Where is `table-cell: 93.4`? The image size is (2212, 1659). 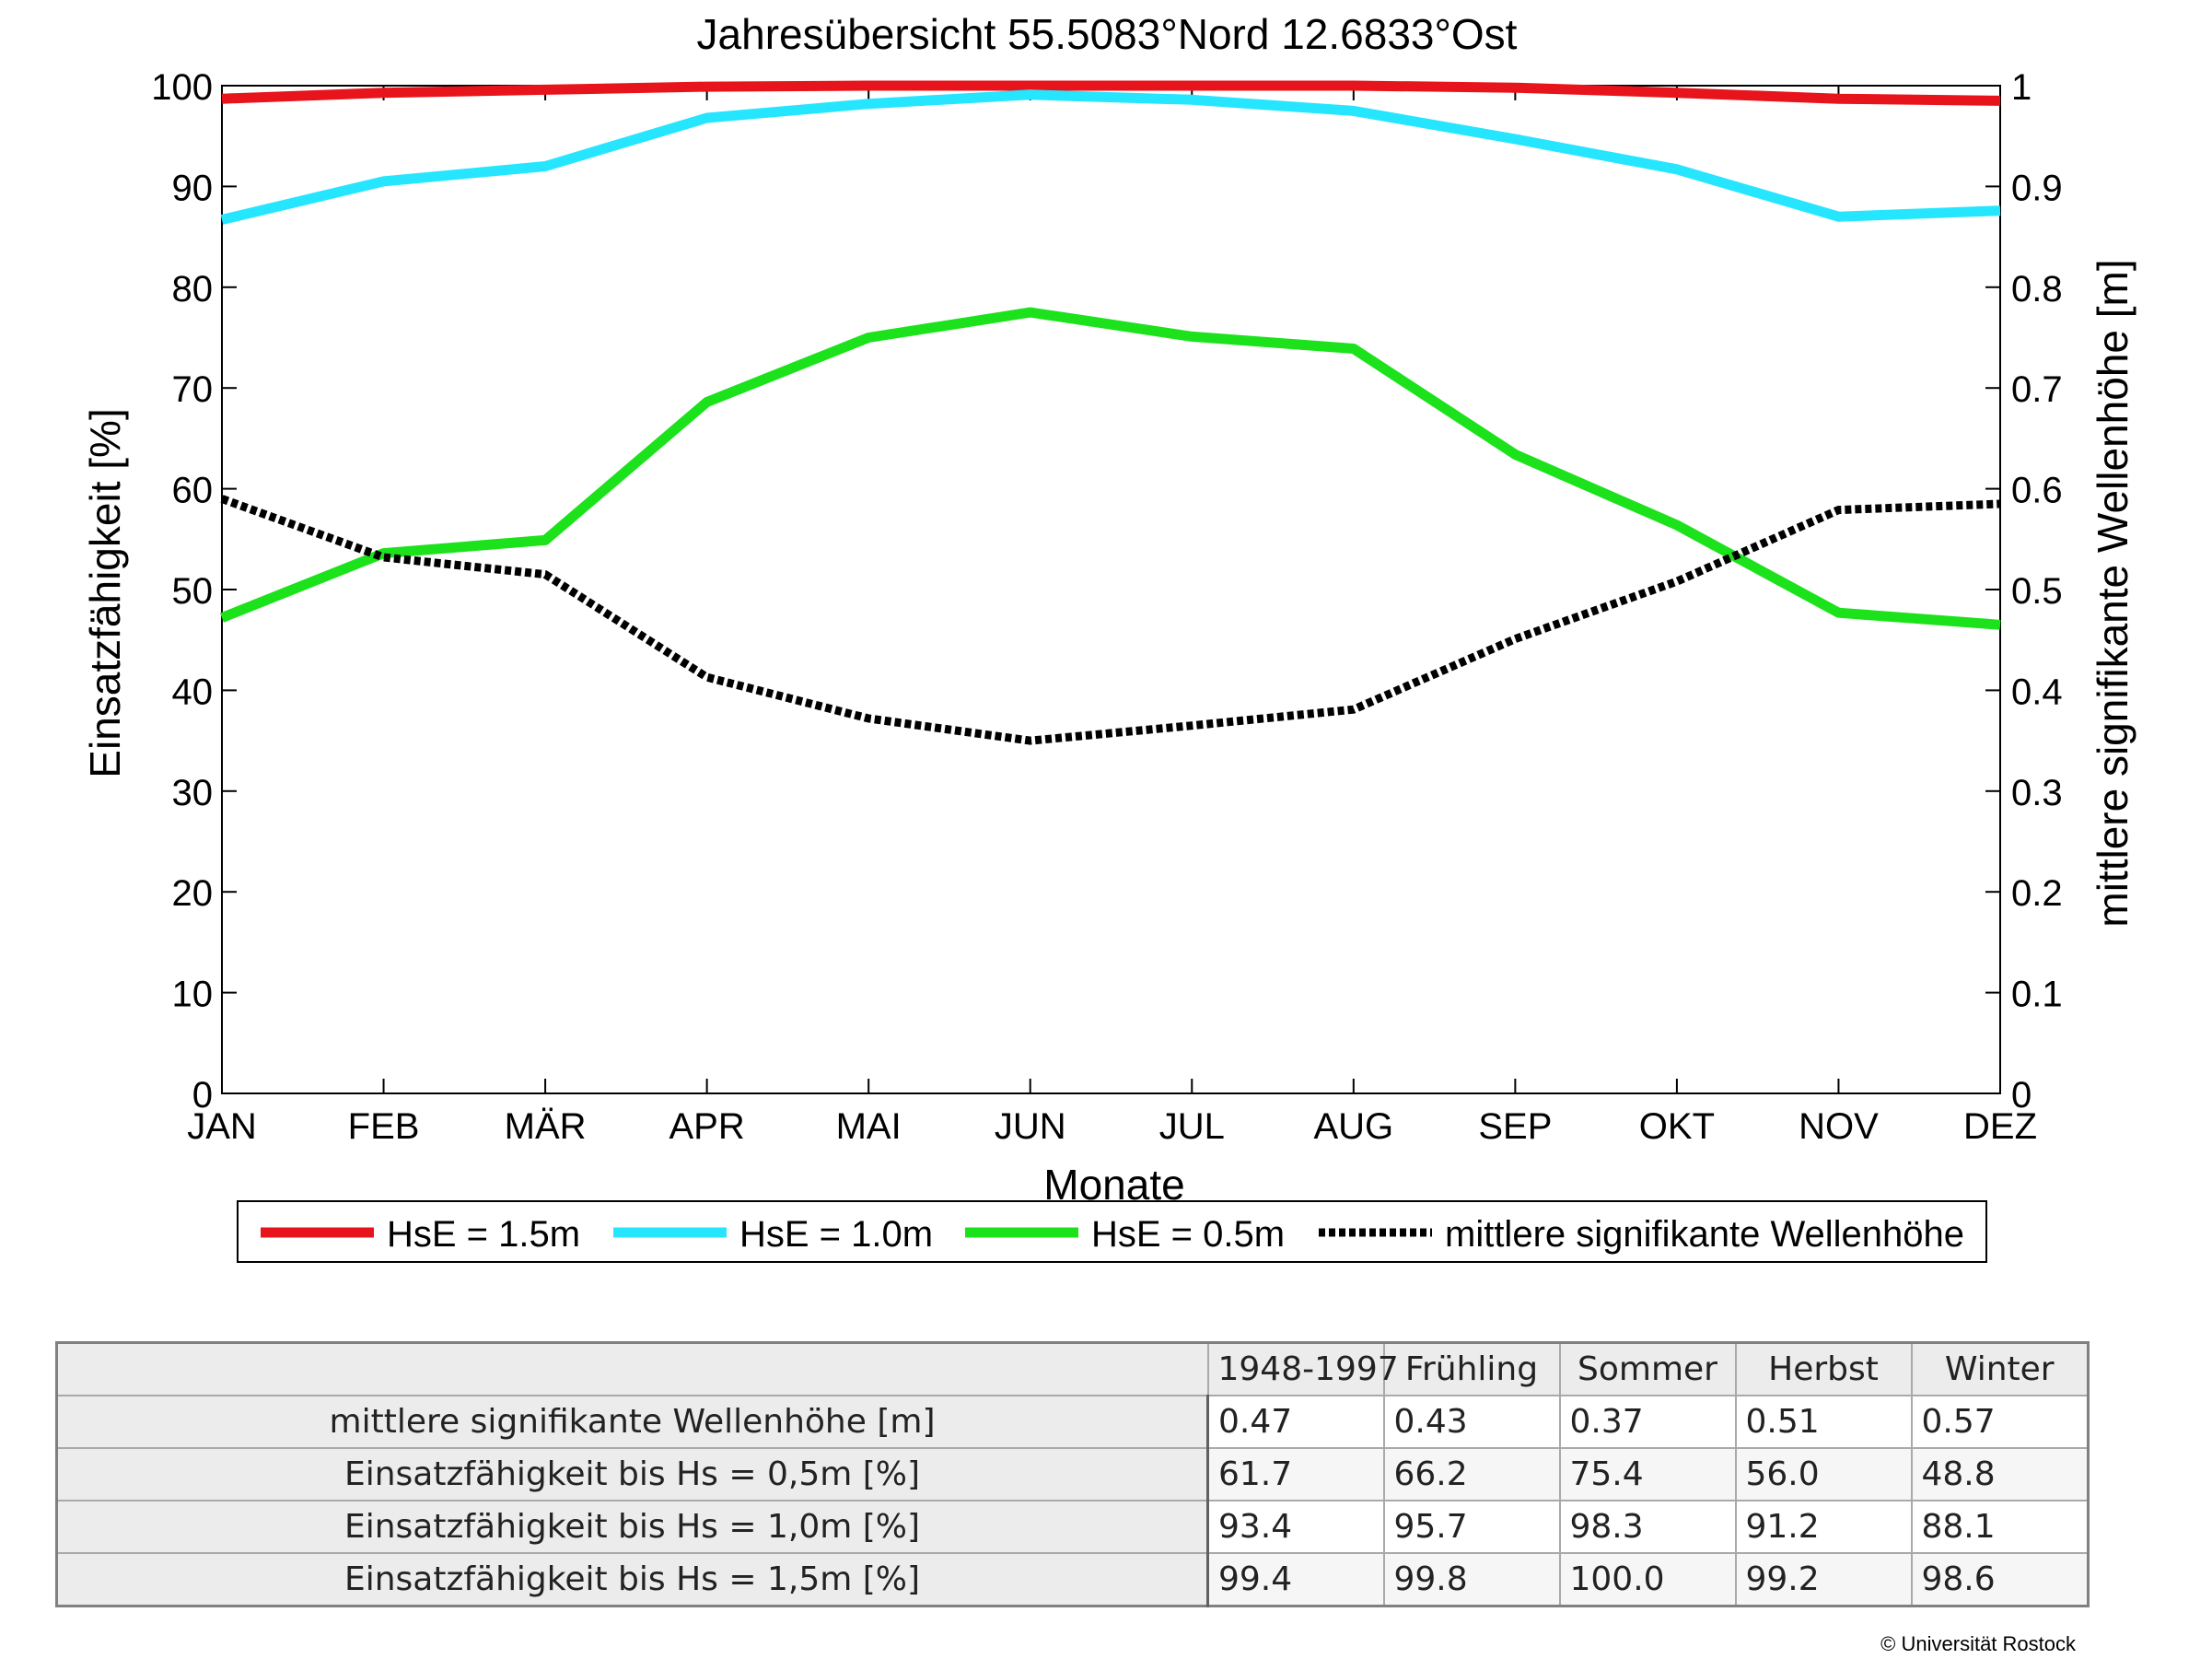
table-cell: 93.4 is located at coordinates (1296, 1527).